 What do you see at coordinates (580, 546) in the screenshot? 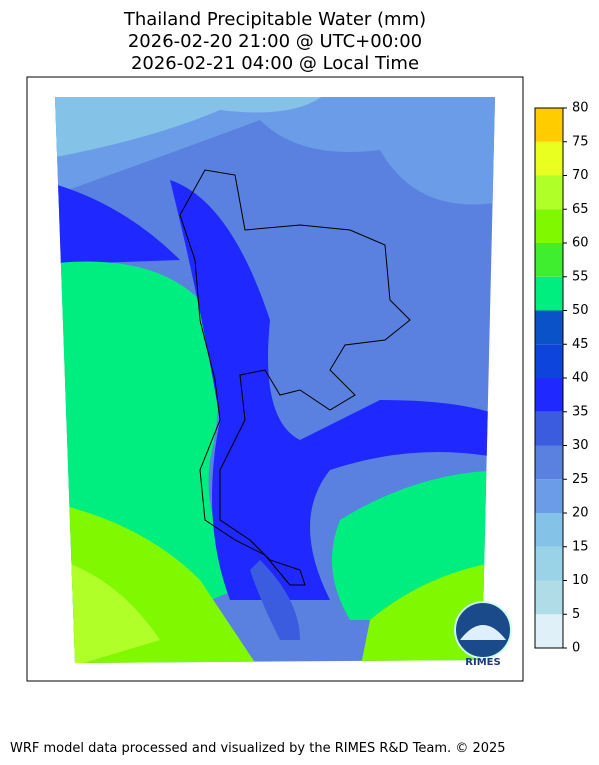
I see `colorbar-tick-label: 15` at bounding box center [580, 546].